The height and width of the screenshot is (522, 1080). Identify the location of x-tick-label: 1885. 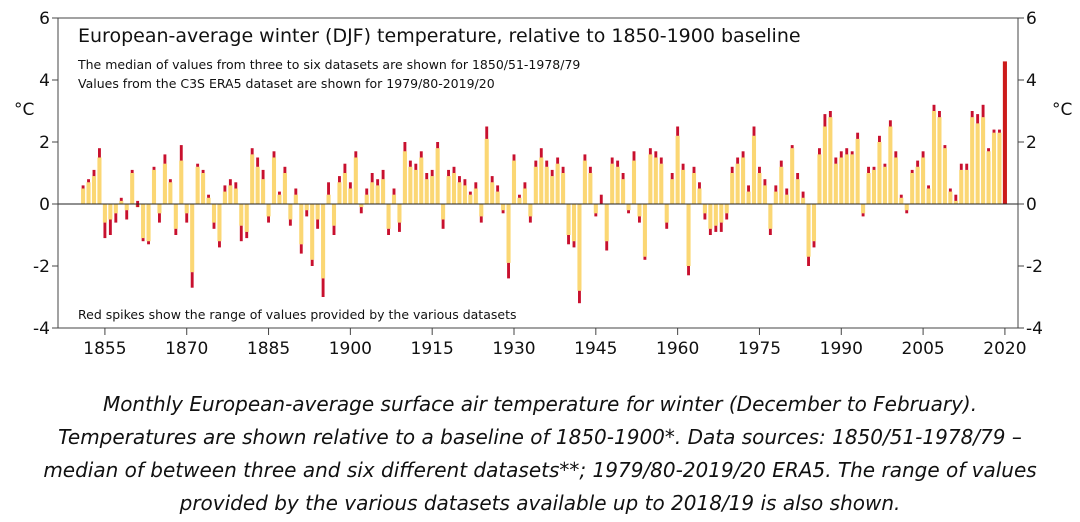
(268, 349).